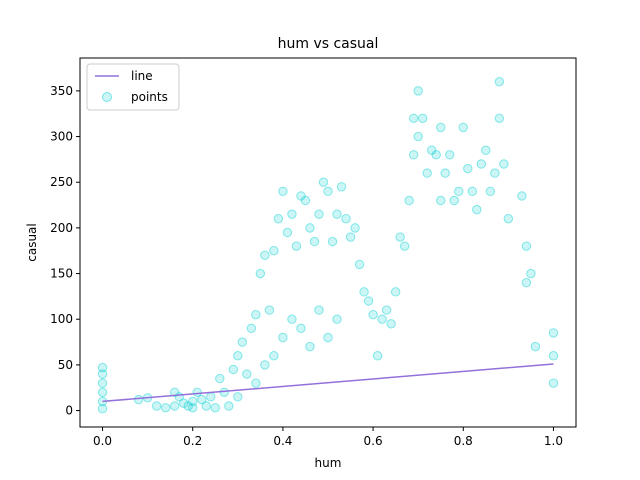 The width and height of the screenshot is (640, 480). What do you see at coordinates (328, 383) in the screenshot?
I see `series-line` at bounding box center [328, 383].